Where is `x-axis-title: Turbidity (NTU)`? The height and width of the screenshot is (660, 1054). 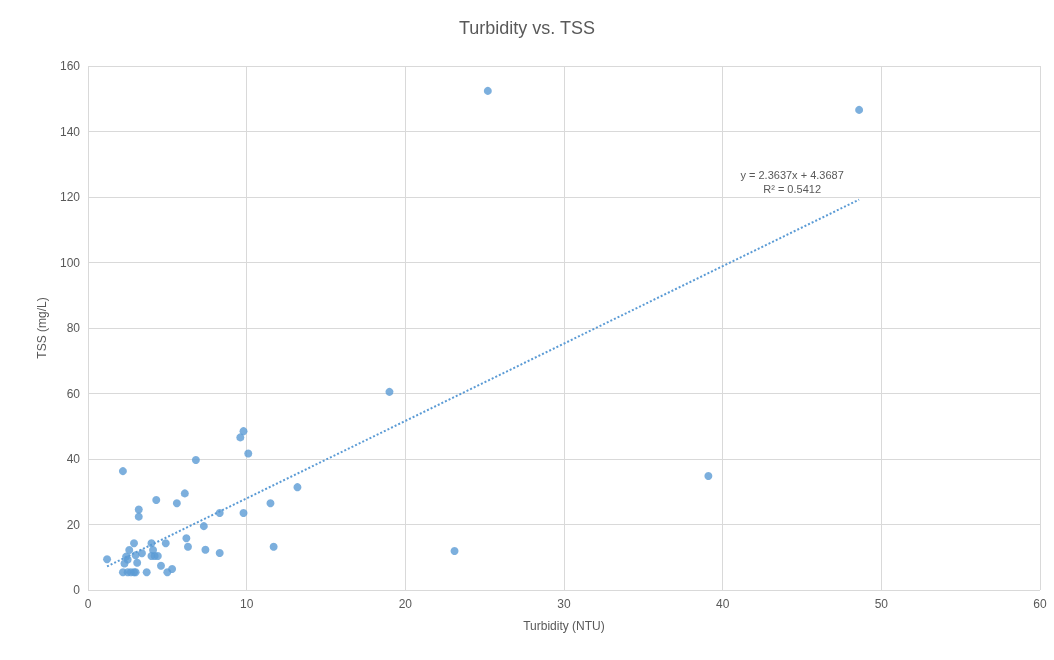
x-axis-title: Turbidity (NTU) is located at coordinates (564, 626).